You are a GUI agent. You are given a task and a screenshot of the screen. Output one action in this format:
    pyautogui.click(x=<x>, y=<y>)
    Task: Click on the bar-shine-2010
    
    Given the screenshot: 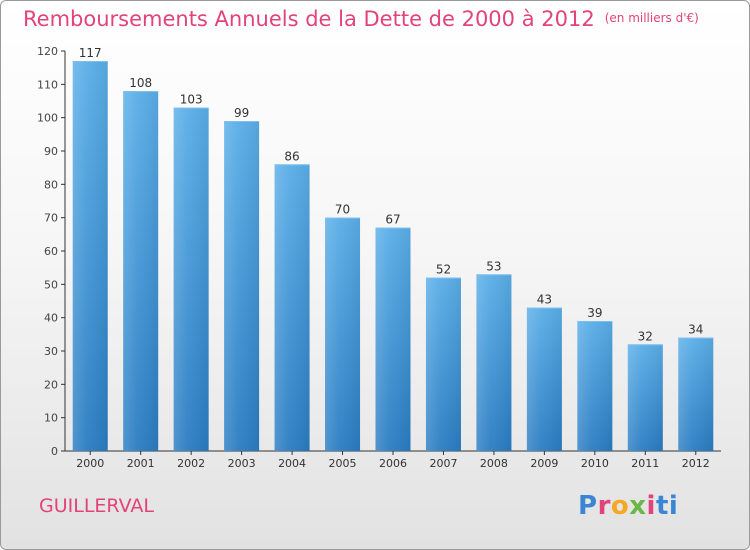 What is the action you would take?
    pyautogui.click(x=595, y=386)
    